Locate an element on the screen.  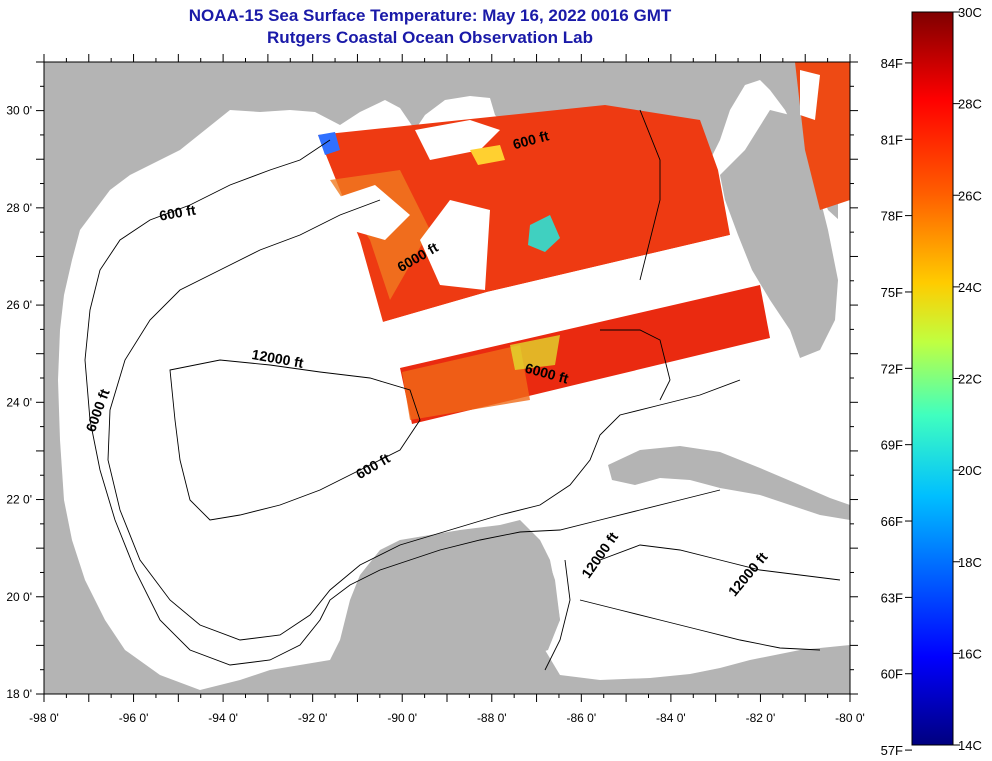
sst-swath-north is located at coordinates (524, 213).